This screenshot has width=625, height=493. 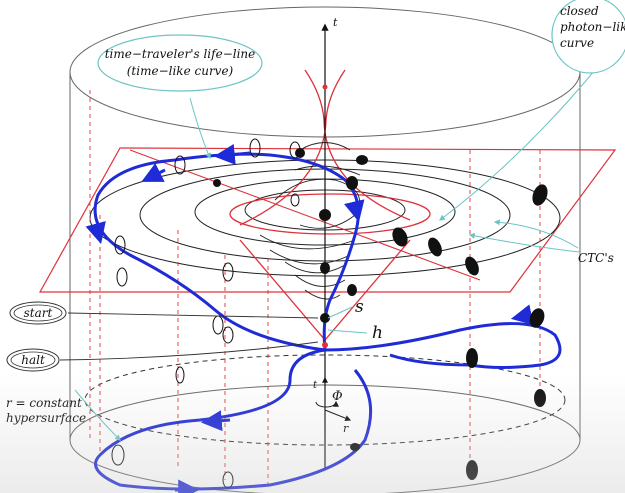 What do you see at coordinates (443, 345) in the screenshot?
I see `worldline-right-loop` at bounding box center [443, 345].